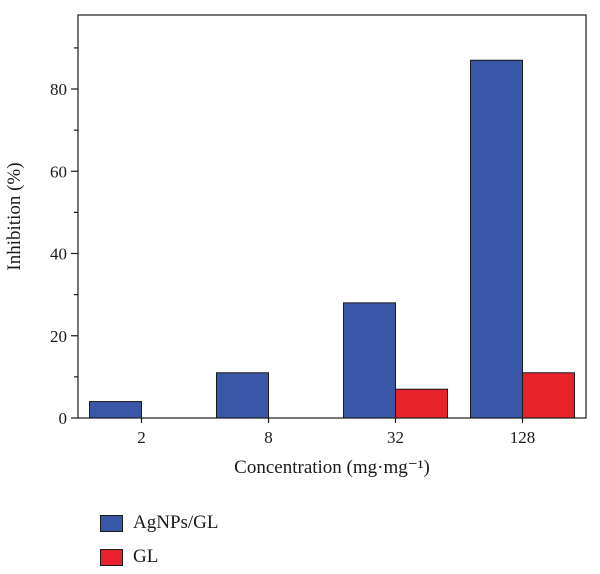  Describe the element at coordinates (58, 89) in the screenshot. I see `y-tick-label: 80` at that location.